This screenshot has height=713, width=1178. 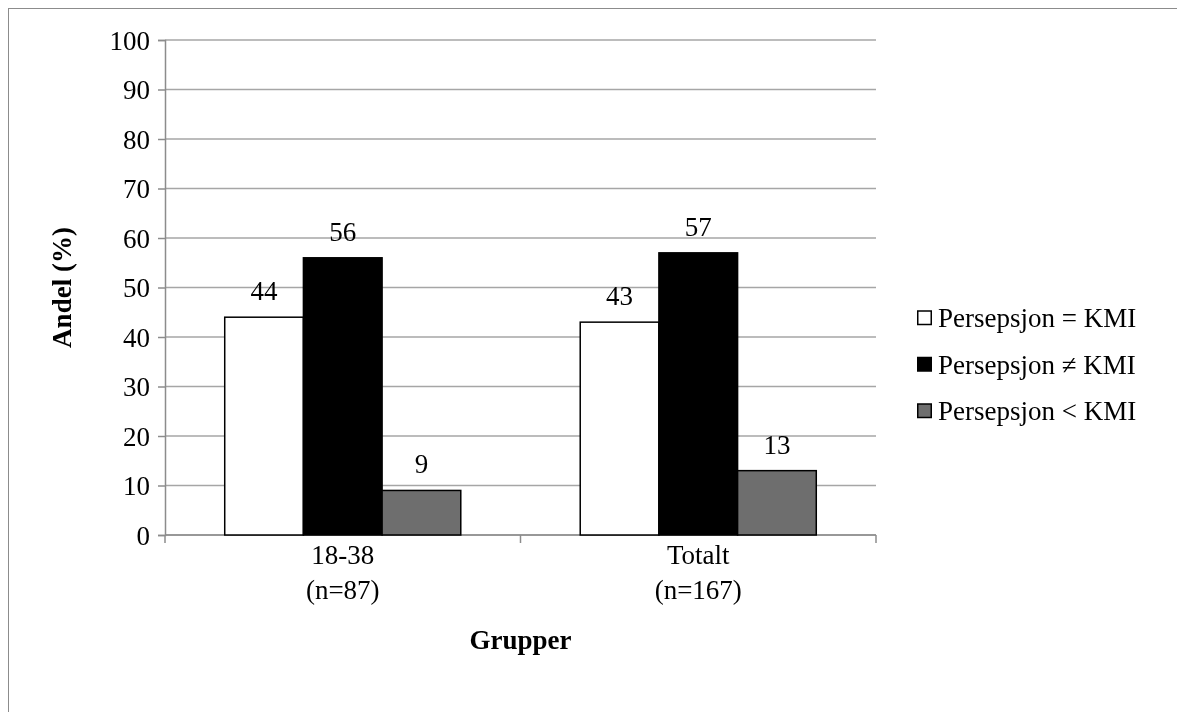 I want to click on data-label: 13, so click(x=777, y=444).